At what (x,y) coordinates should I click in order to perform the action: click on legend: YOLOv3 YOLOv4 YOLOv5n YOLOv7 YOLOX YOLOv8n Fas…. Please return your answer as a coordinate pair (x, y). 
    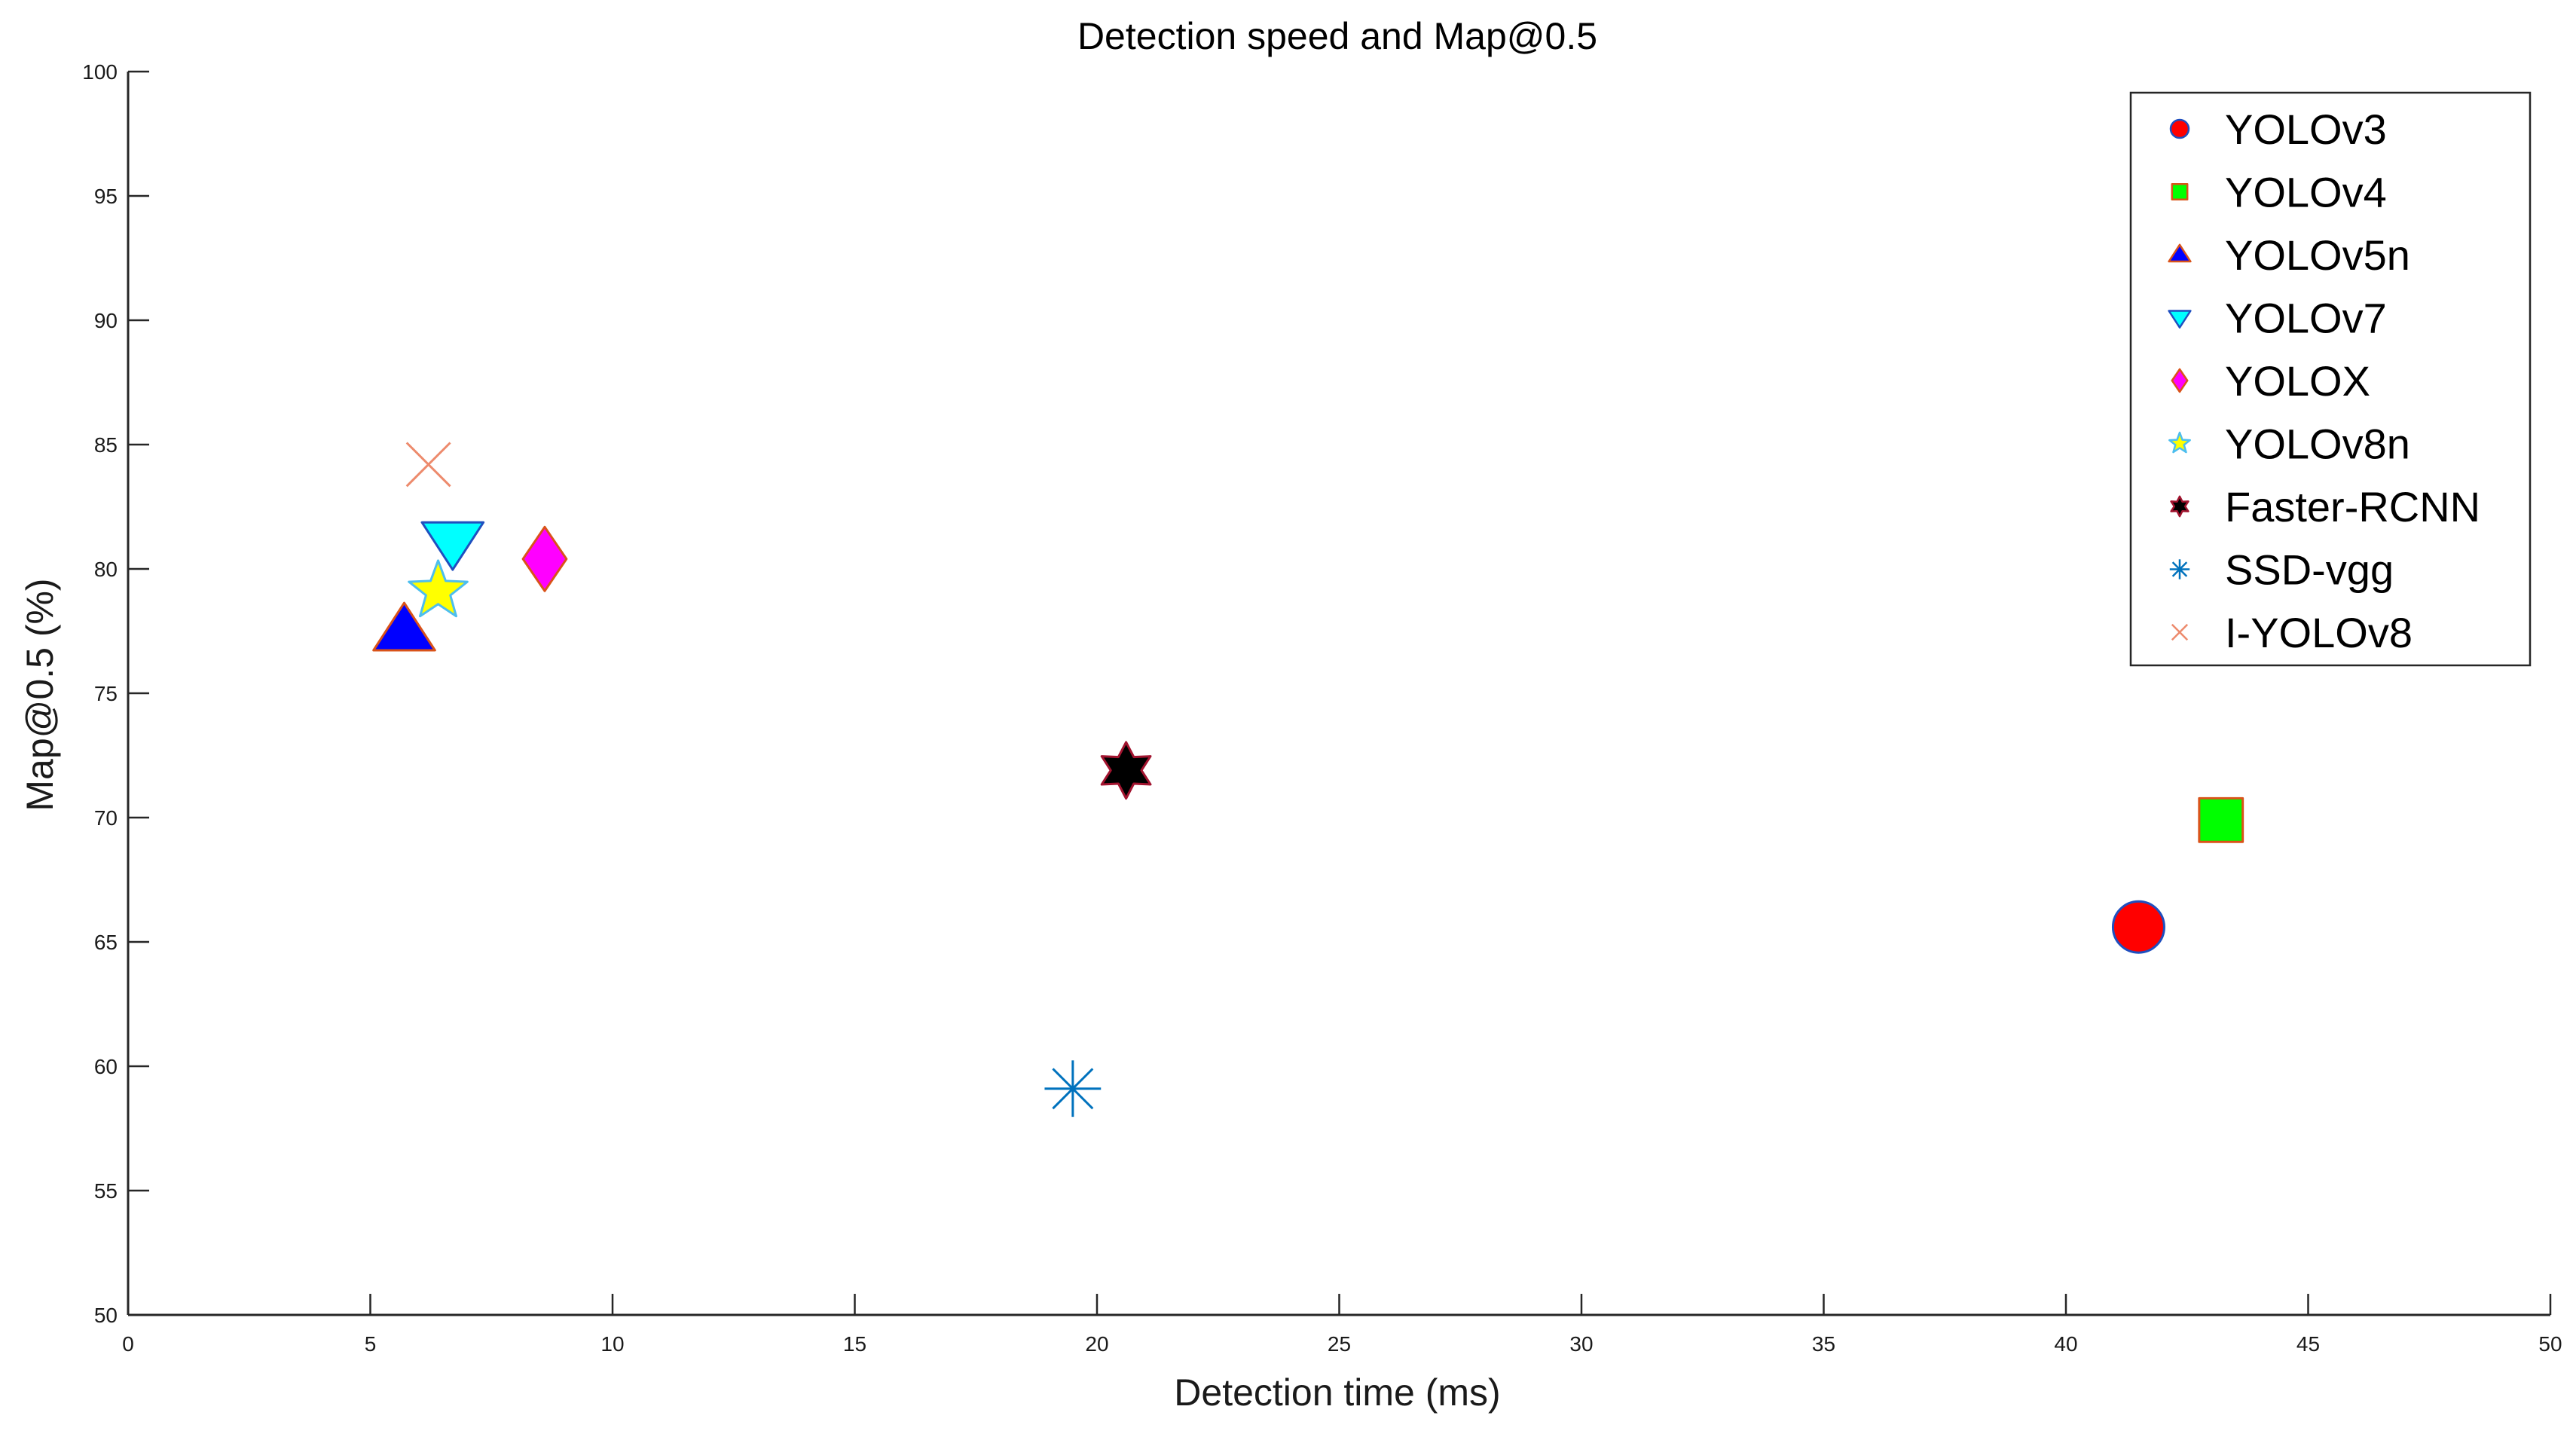
    Looking at the image, I should click on (2330, 379).